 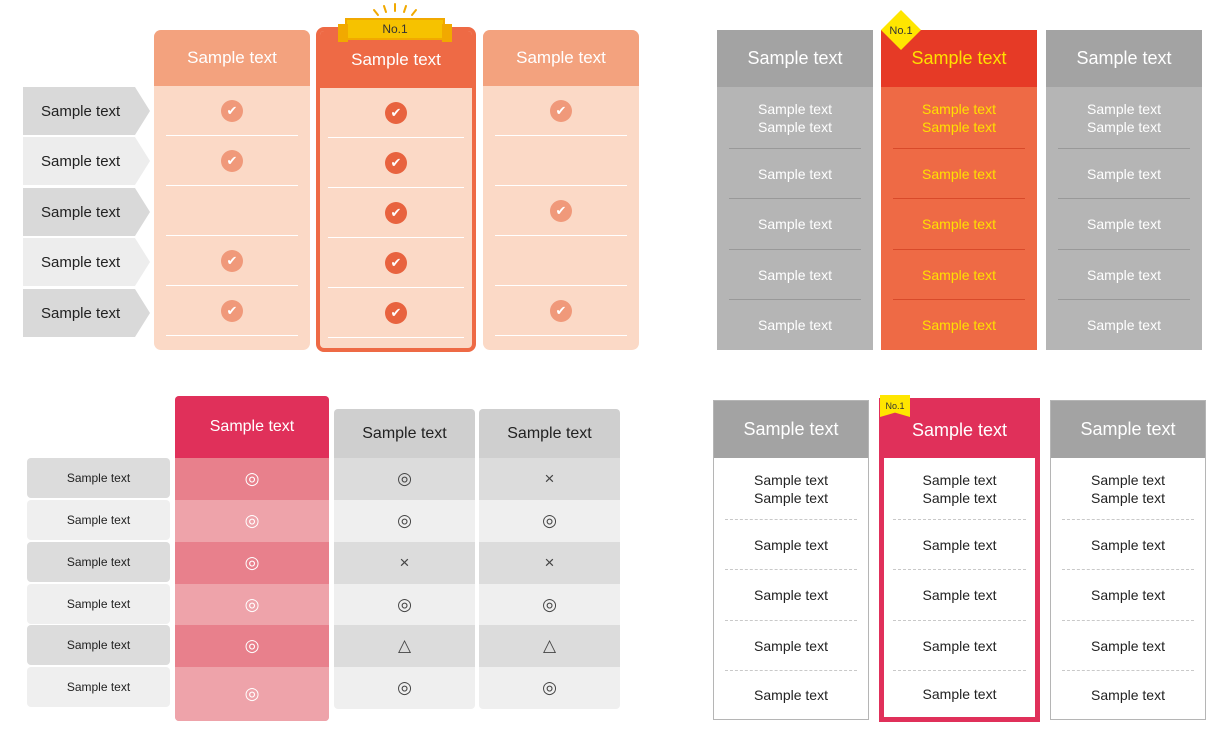 I want to click on table-column: Sample text ✔ ✔ ✔ ✔, so click(x=232, y=190).